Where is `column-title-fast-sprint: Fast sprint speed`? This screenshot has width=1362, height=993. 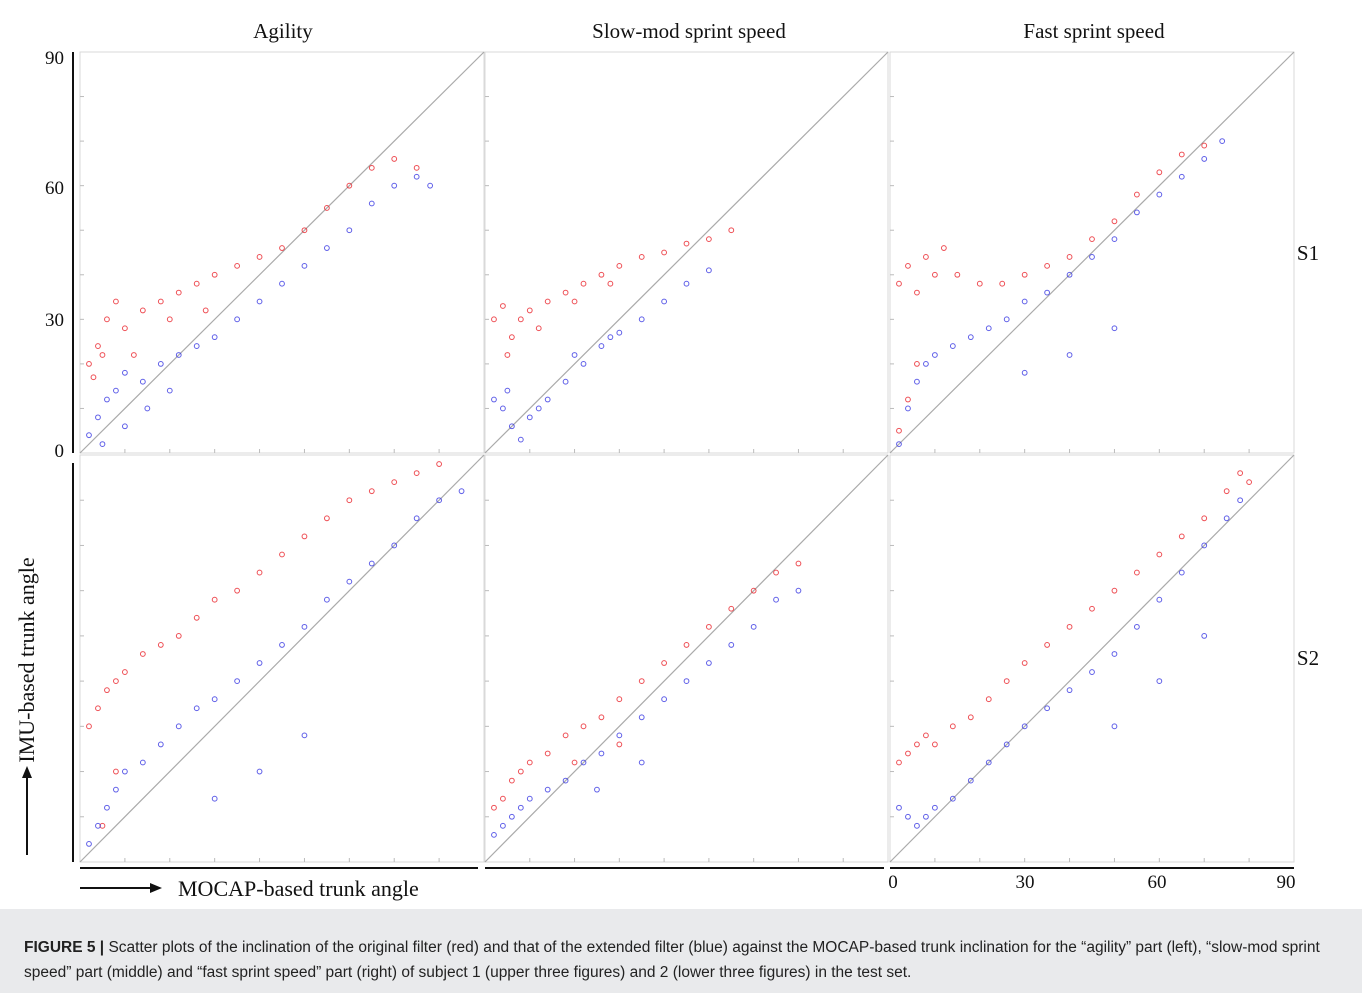
column-title-fast-sprint: Fast sprint speed is located at coordinates (1094, 31).